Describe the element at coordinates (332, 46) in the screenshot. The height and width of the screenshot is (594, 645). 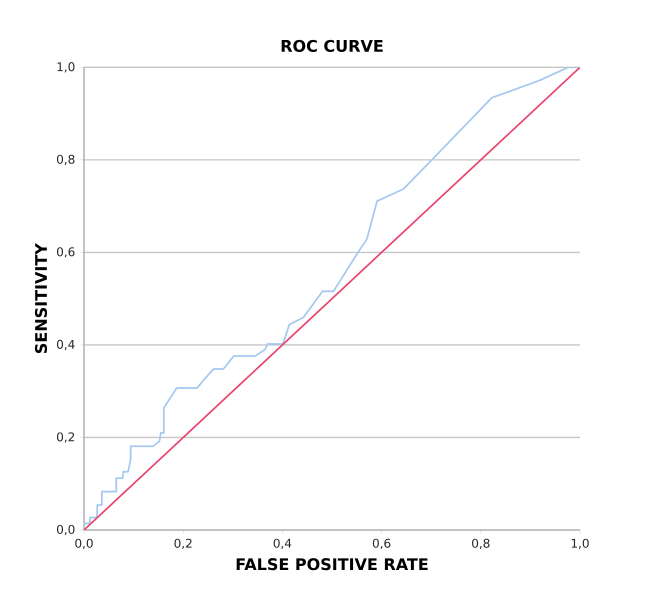
I see `chart-title: ROC CURVE` at that location.